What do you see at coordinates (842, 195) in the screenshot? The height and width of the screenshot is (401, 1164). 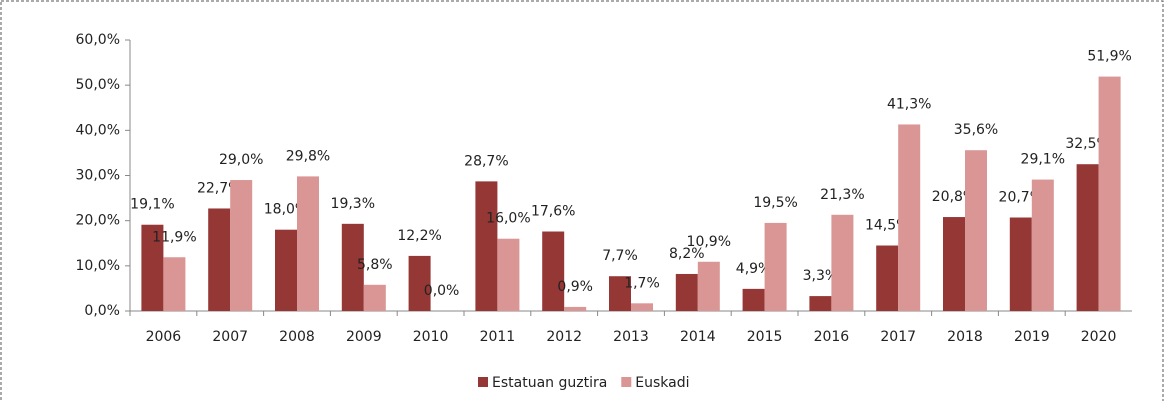 I see `value-label: 21,3%` at bounding box center [842, 195].